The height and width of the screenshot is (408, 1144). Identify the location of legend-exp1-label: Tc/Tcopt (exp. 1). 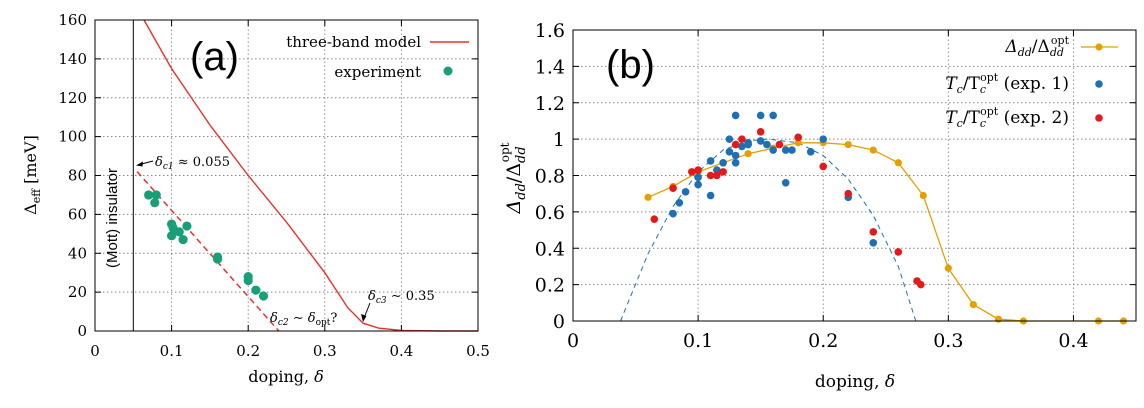
(1007, 83).